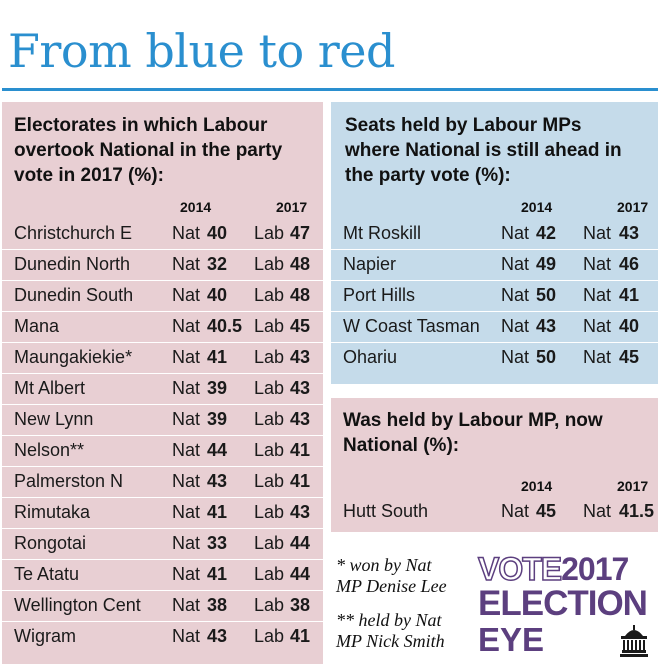 This screenshot has width=660, height=664. What do you see at coordinates (217, 450) in the screenshot?
I see `vote-2014: 44` at bounding box center [217, 450].